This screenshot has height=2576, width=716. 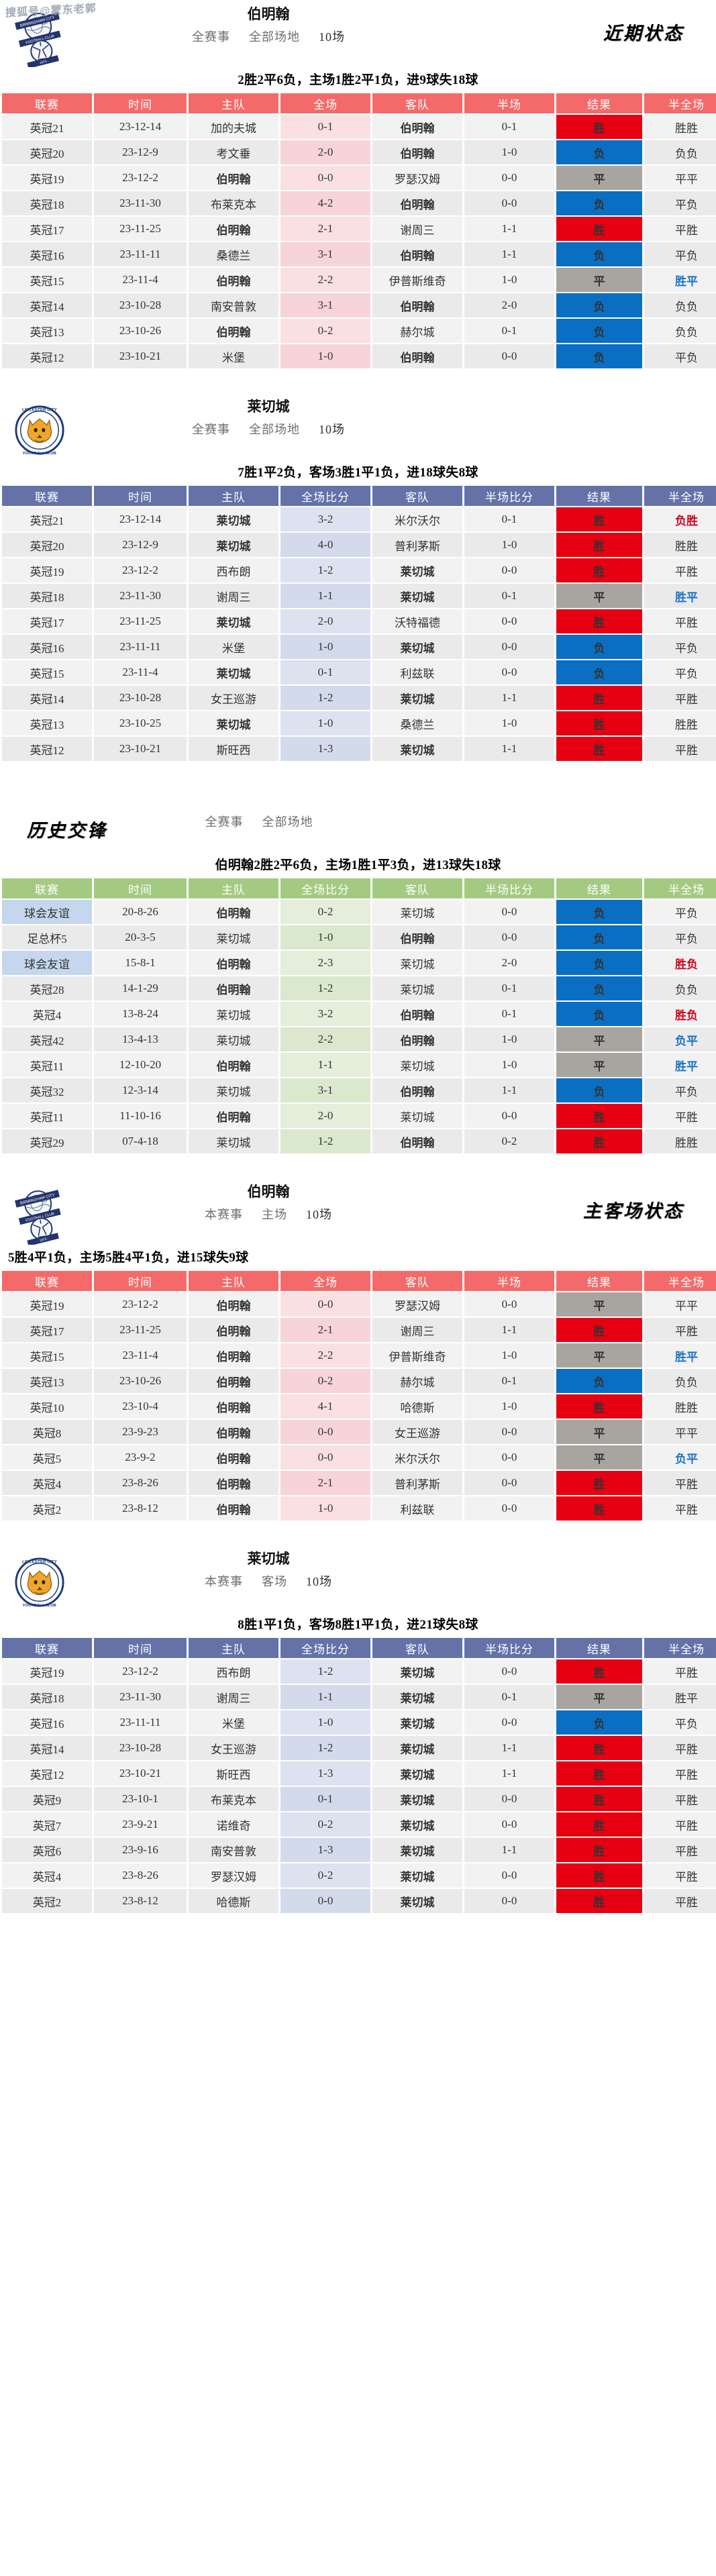 I want to click on filter-venue: 客场, so click(x=274, y=1582).